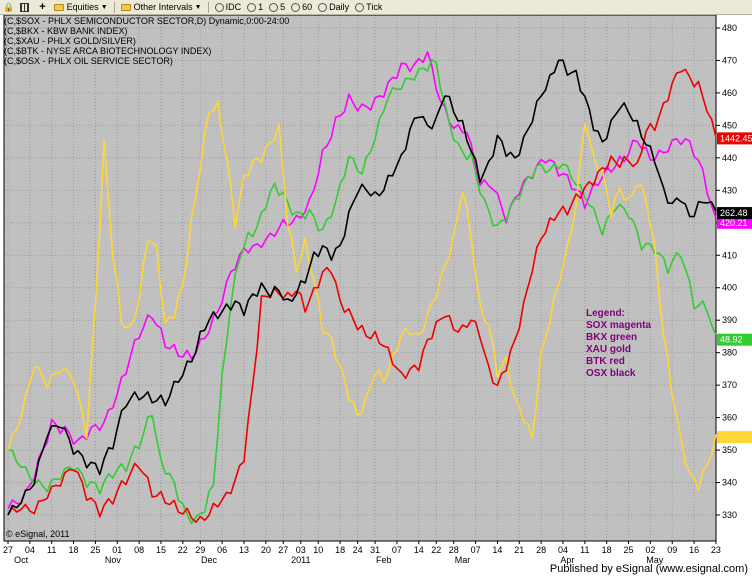 The width and height of the screenshot is (752, 576). I want to click on month-label: Nov, so click(113, 560).